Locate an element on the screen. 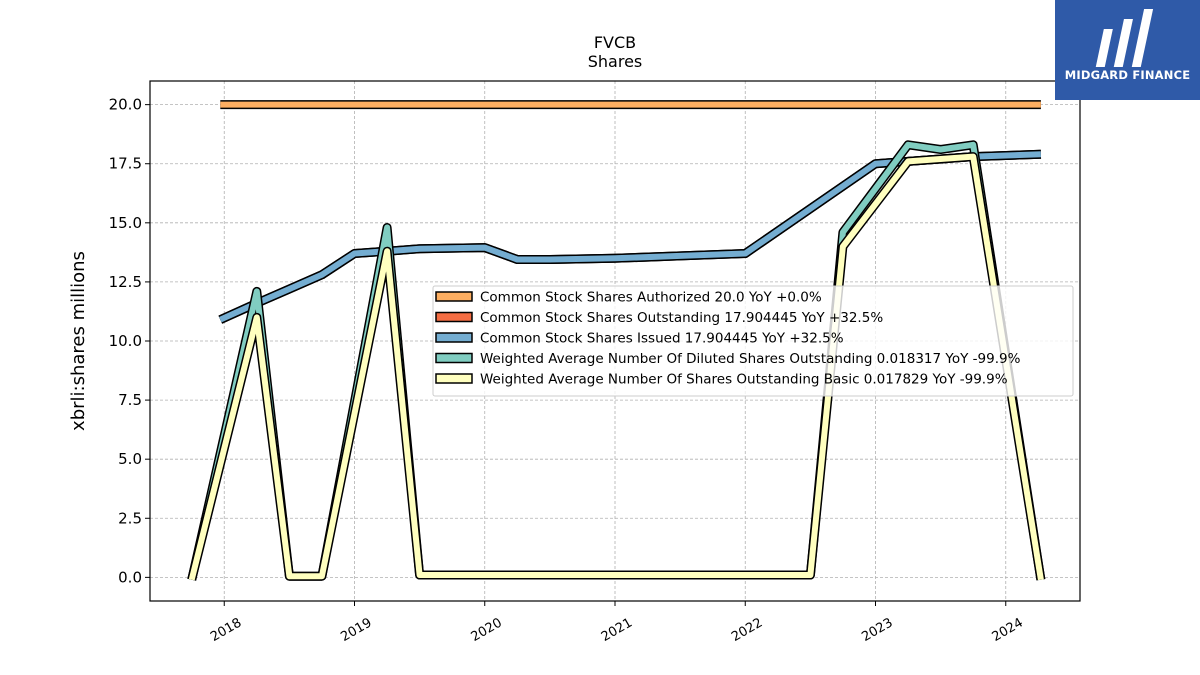  y-tick-label: 17.5 is located at coordinates (125, 164).